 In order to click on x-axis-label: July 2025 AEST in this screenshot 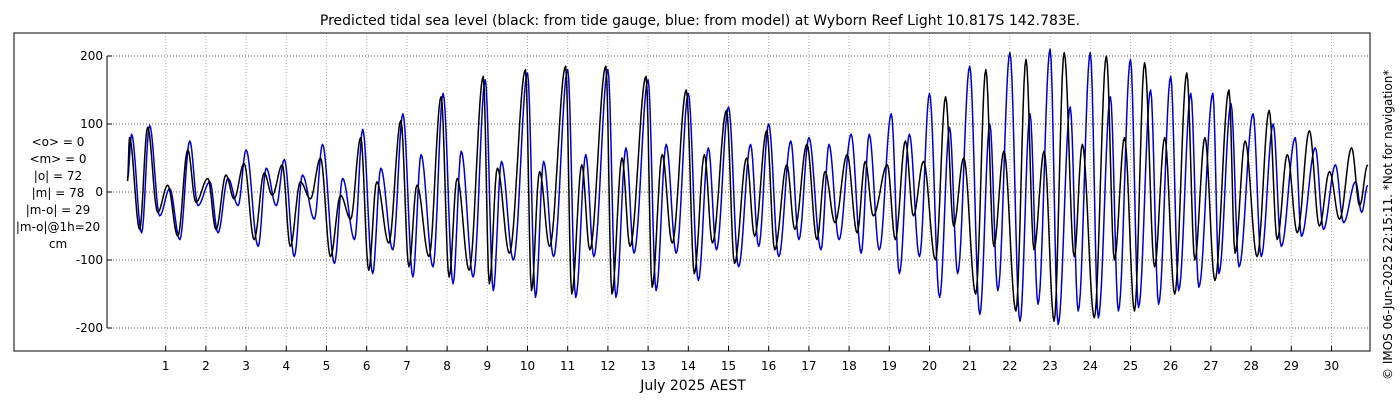, I will do `click(692, 386)`.